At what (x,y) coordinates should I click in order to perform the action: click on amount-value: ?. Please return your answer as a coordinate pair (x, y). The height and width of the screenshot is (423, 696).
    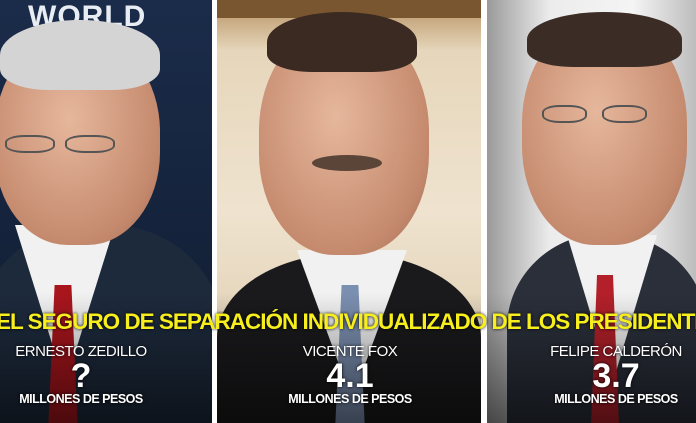
    Looking at the image, I should click on (81, 376).